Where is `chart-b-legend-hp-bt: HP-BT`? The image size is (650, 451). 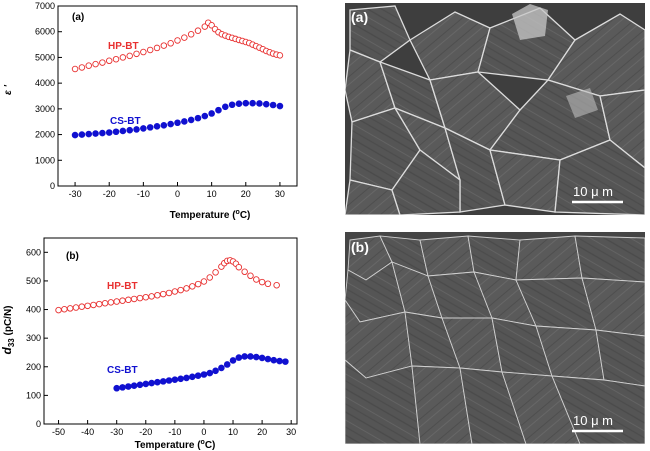
chart-b-legend-hp-bt: HP-BT is located at coordinates (122, 286).